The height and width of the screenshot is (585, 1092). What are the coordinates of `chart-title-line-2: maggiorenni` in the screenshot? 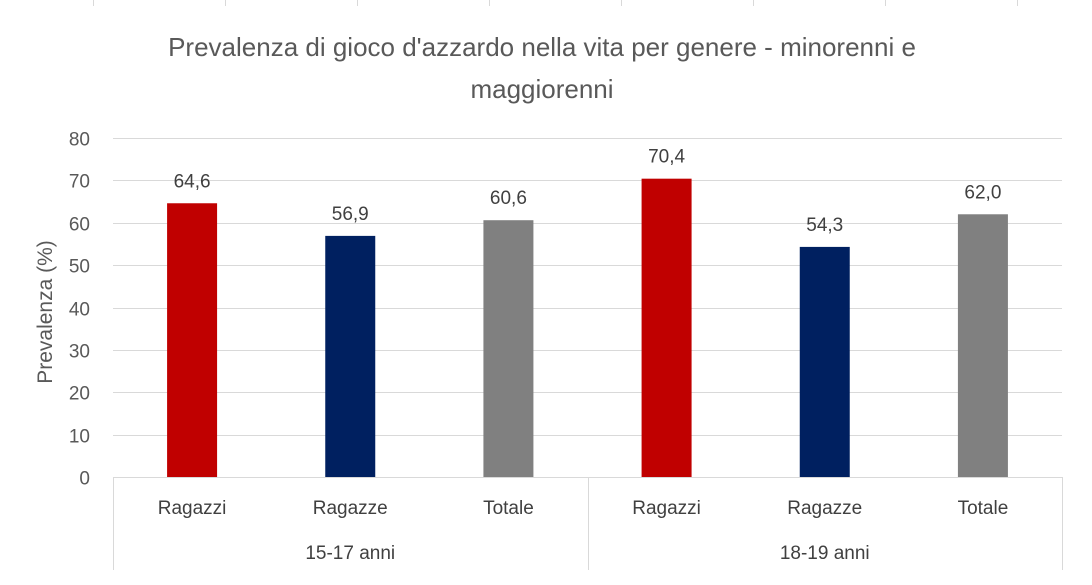 It's located at (541, 89).